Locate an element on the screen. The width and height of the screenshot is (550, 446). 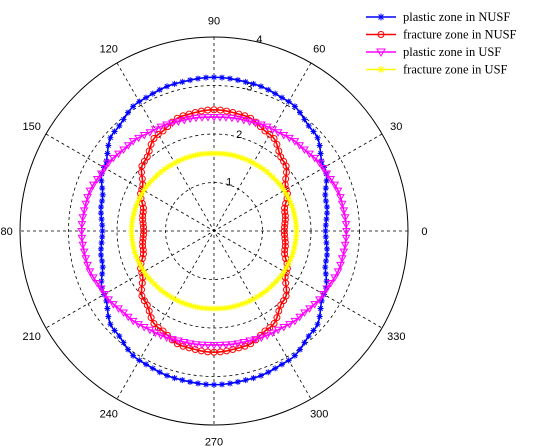
legend-label: fracture zone in NUSF is located at coordinates (460, 35).